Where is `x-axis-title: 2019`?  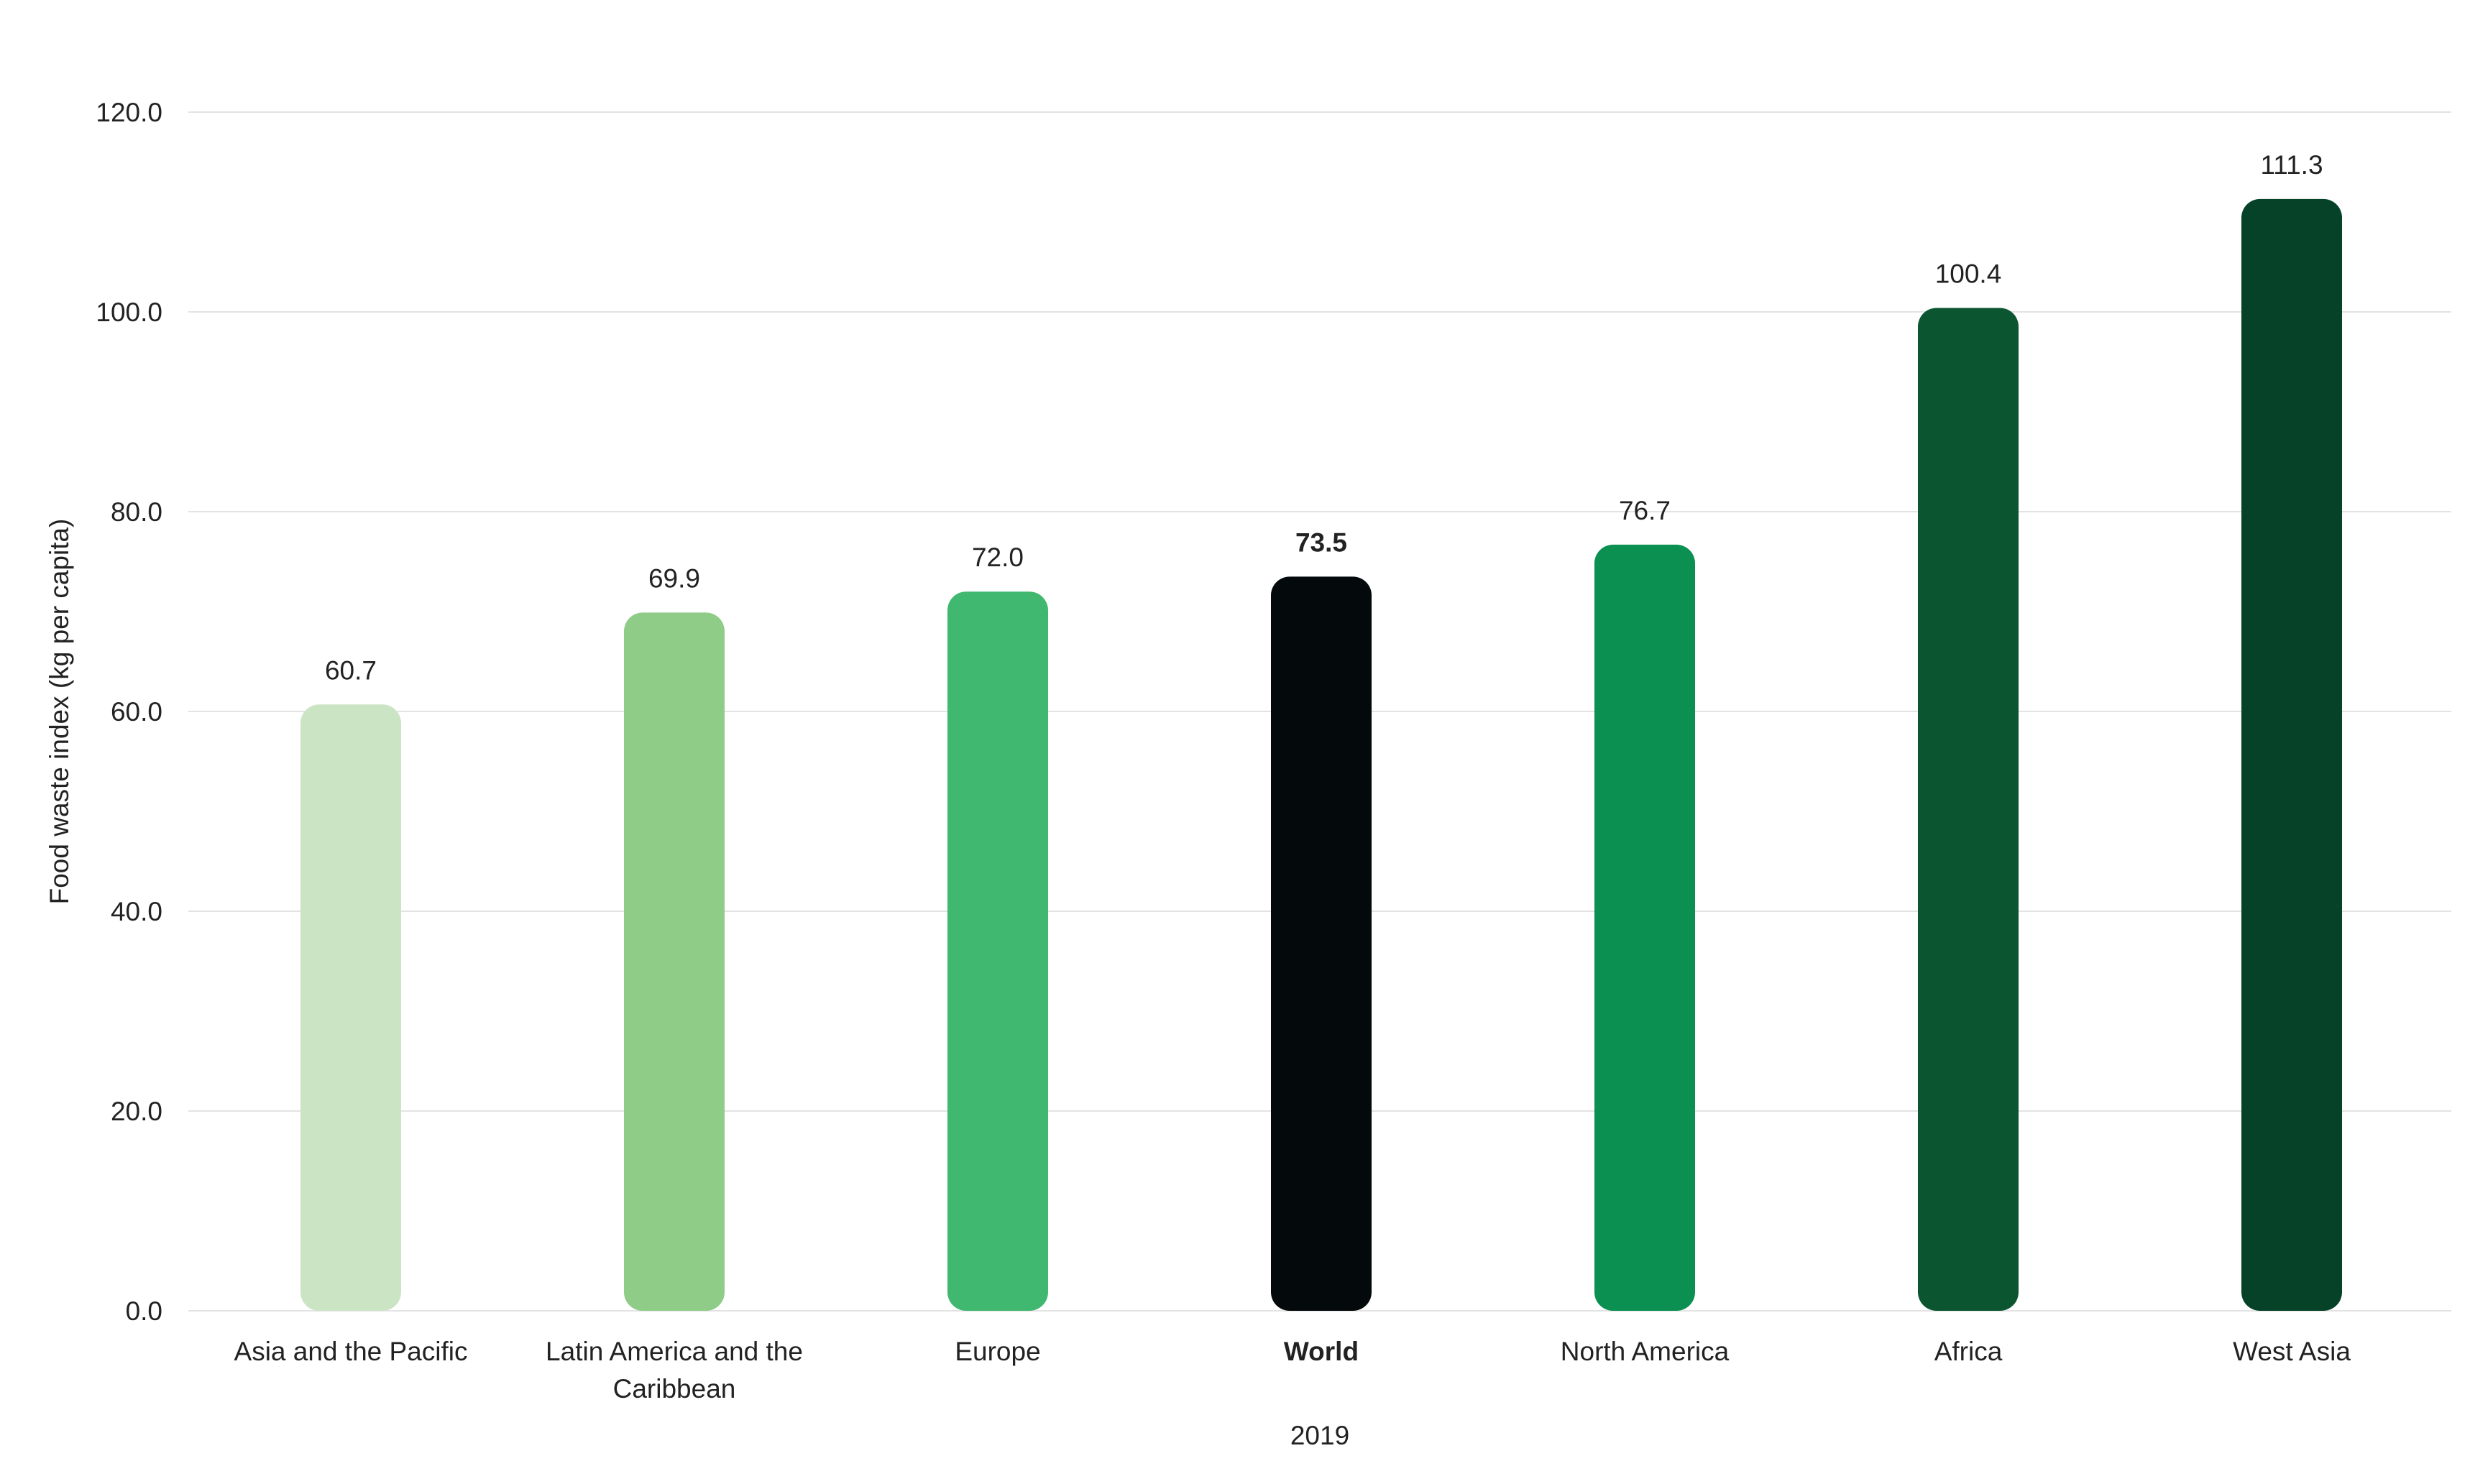 x-axis-title: 2019 is located at coordinates (1319, 1436).